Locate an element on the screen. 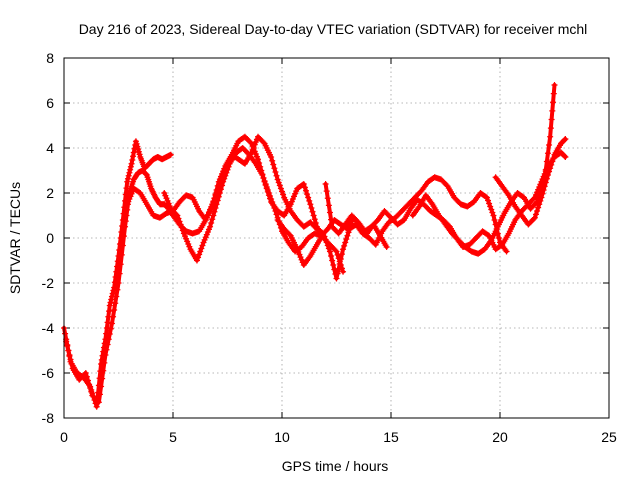 The width and height of the screenshot is (640, 480). x-tick-label: 10 is located at coordinates (282, 437).